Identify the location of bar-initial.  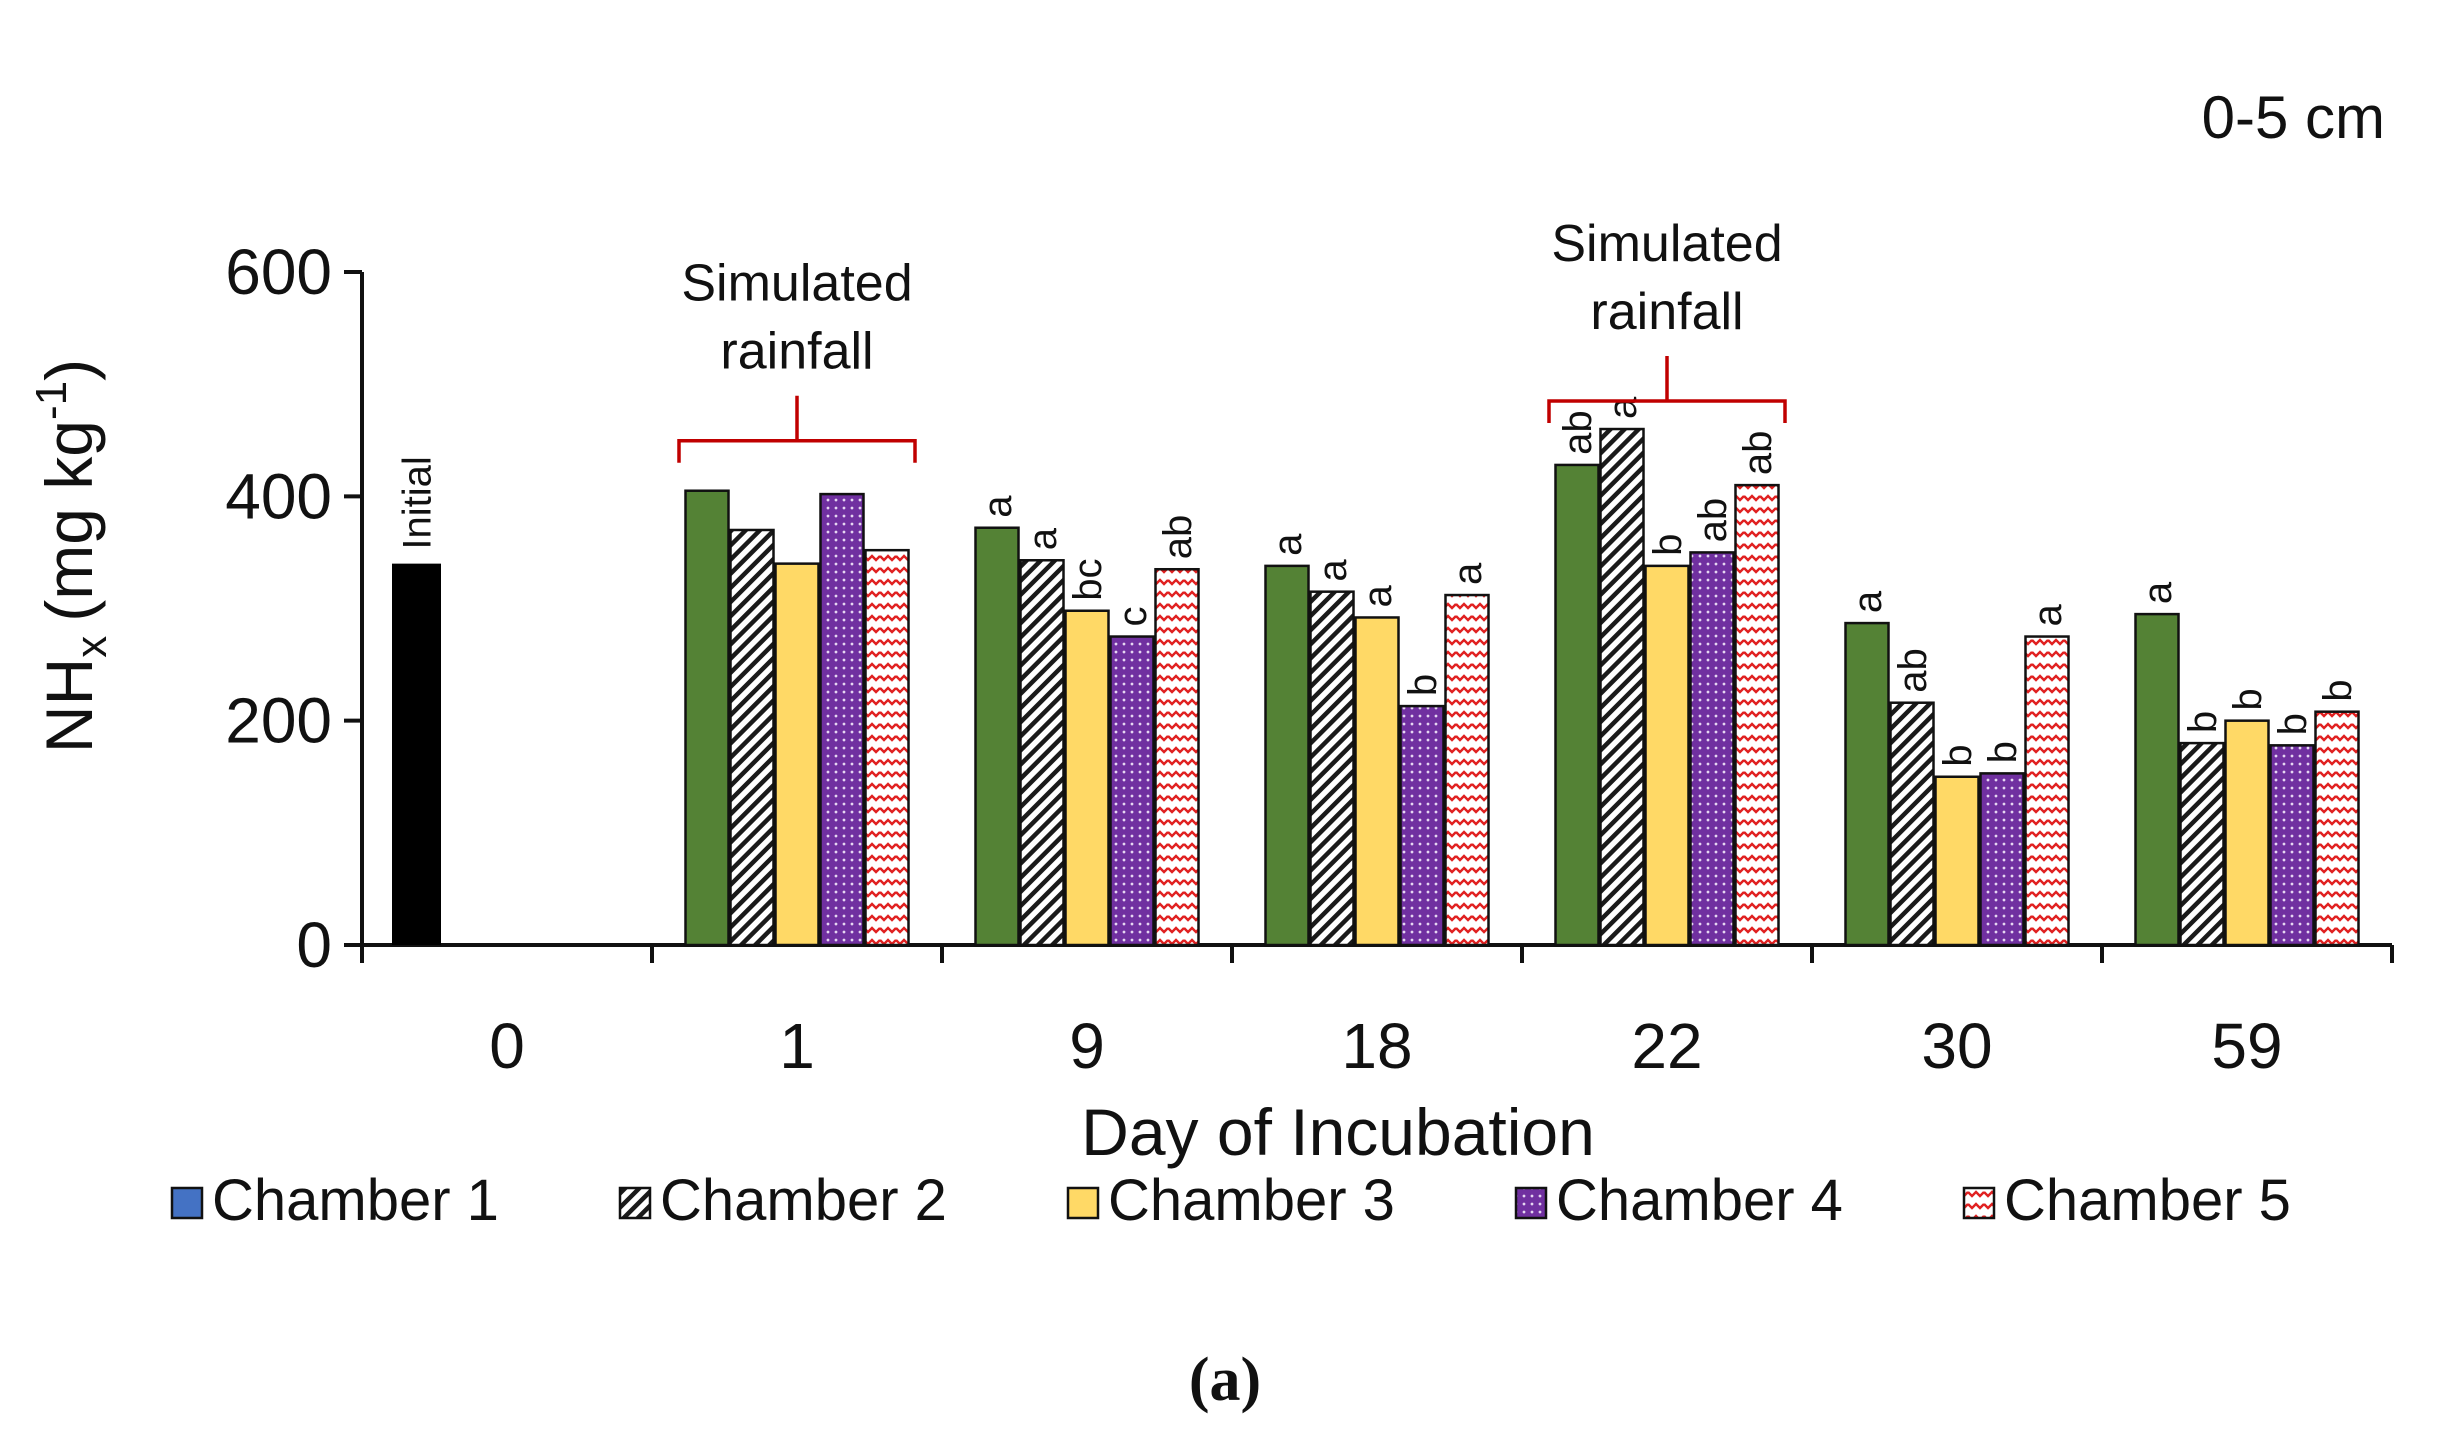
(416, 754).